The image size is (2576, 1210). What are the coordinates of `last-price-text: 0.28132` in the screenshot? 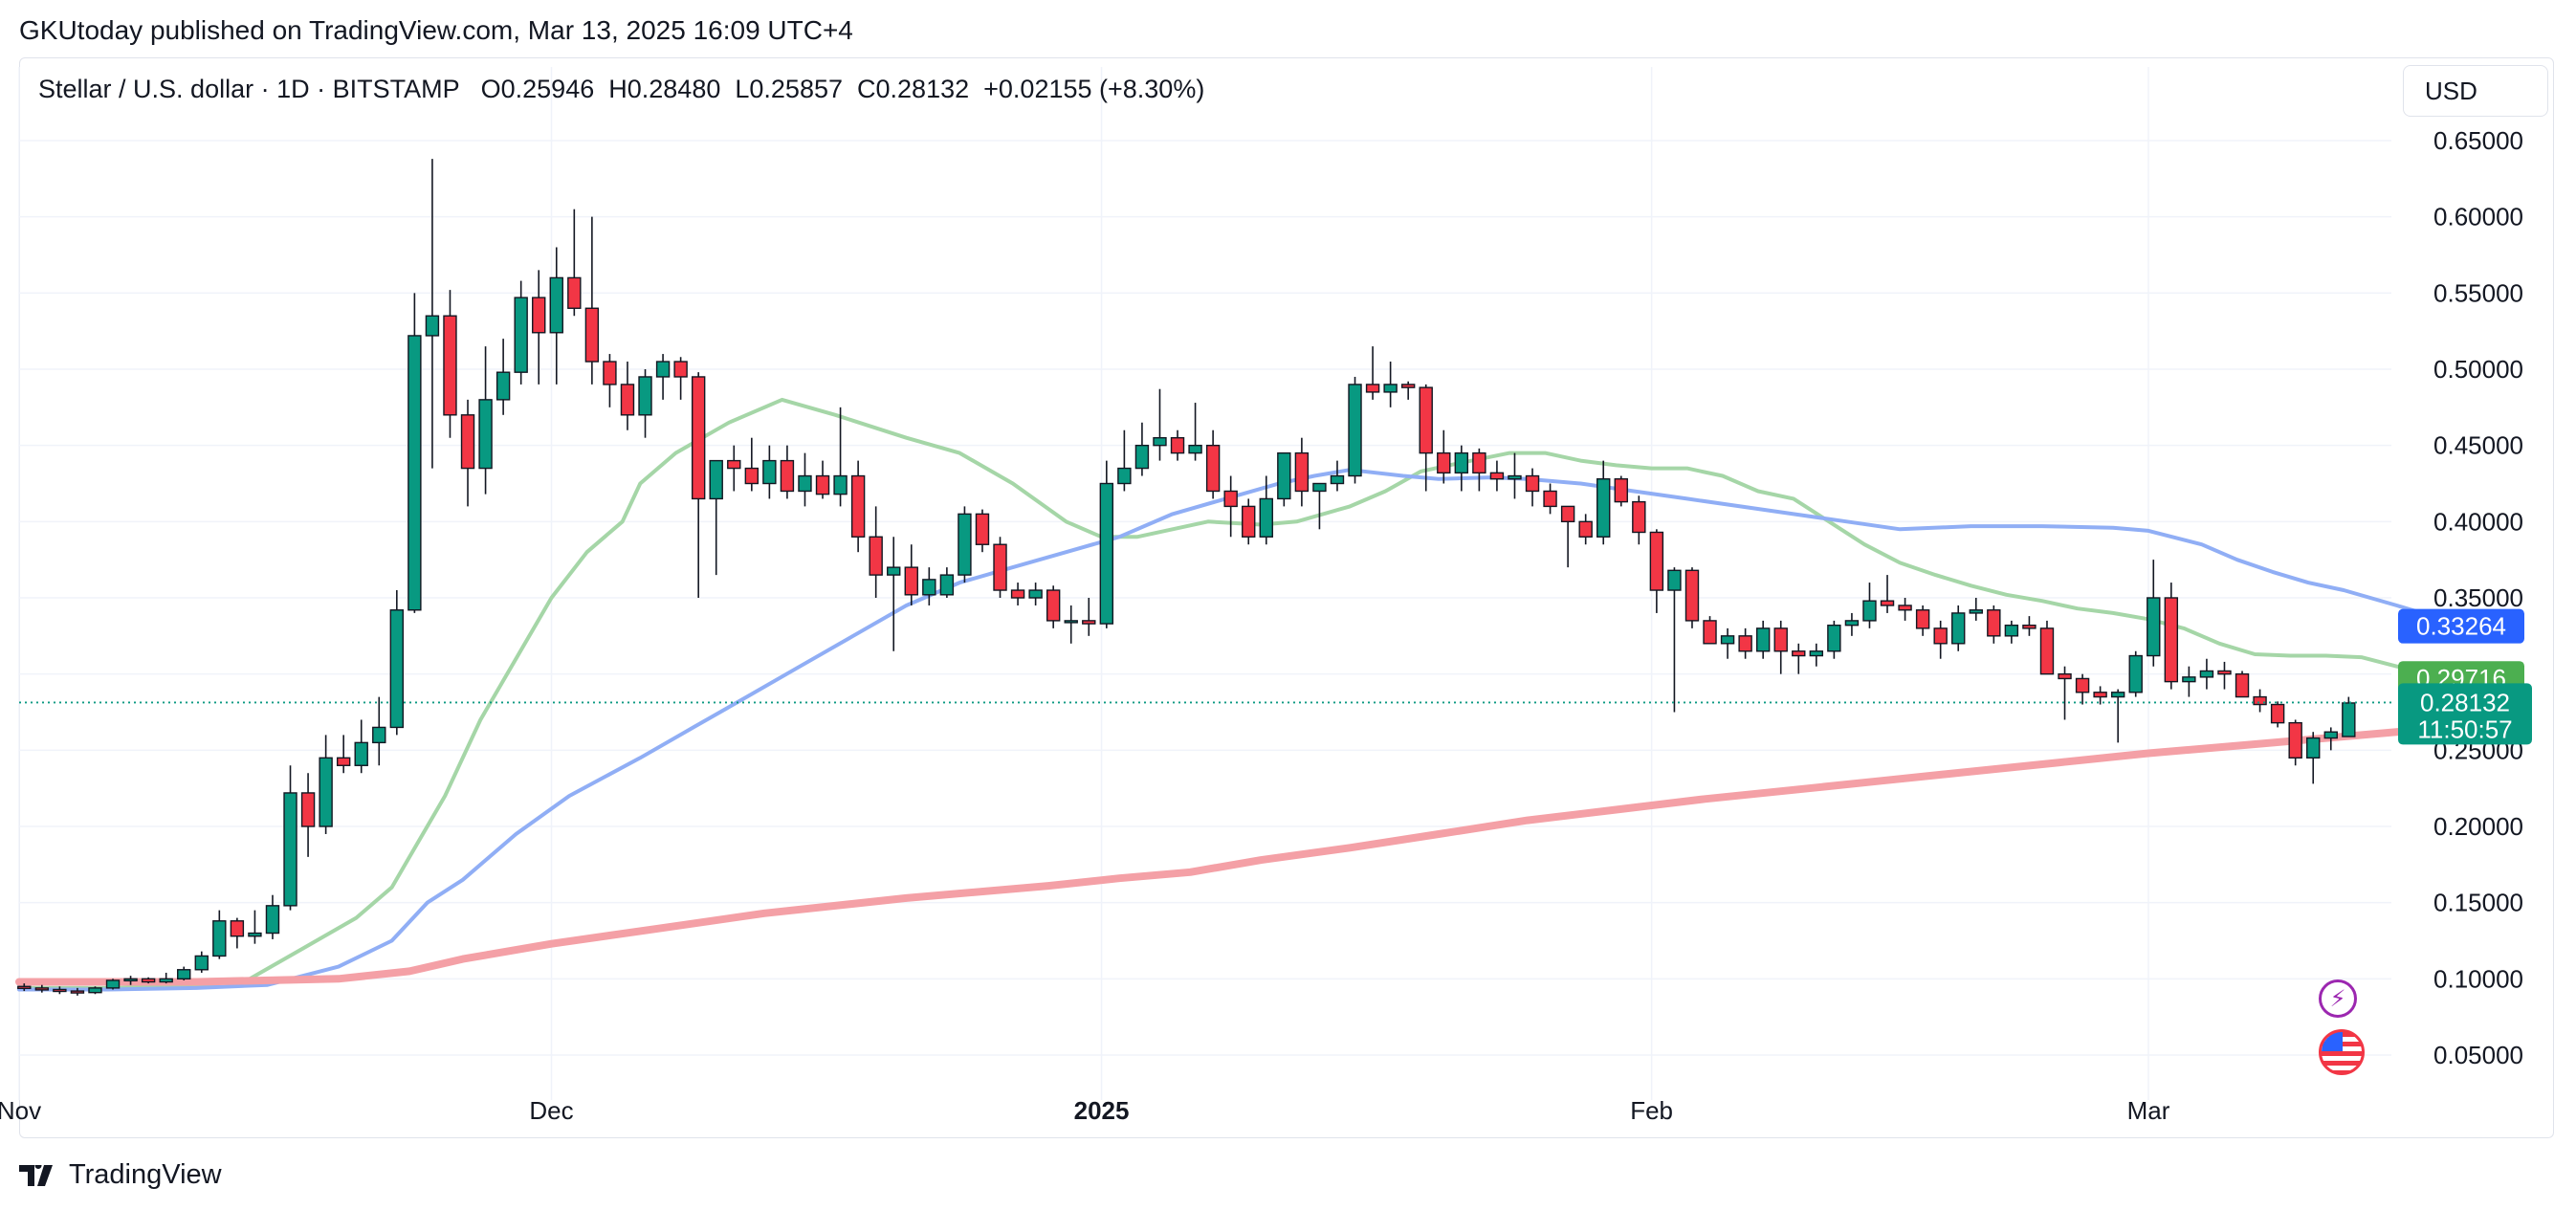 It's located at (2465, 702).